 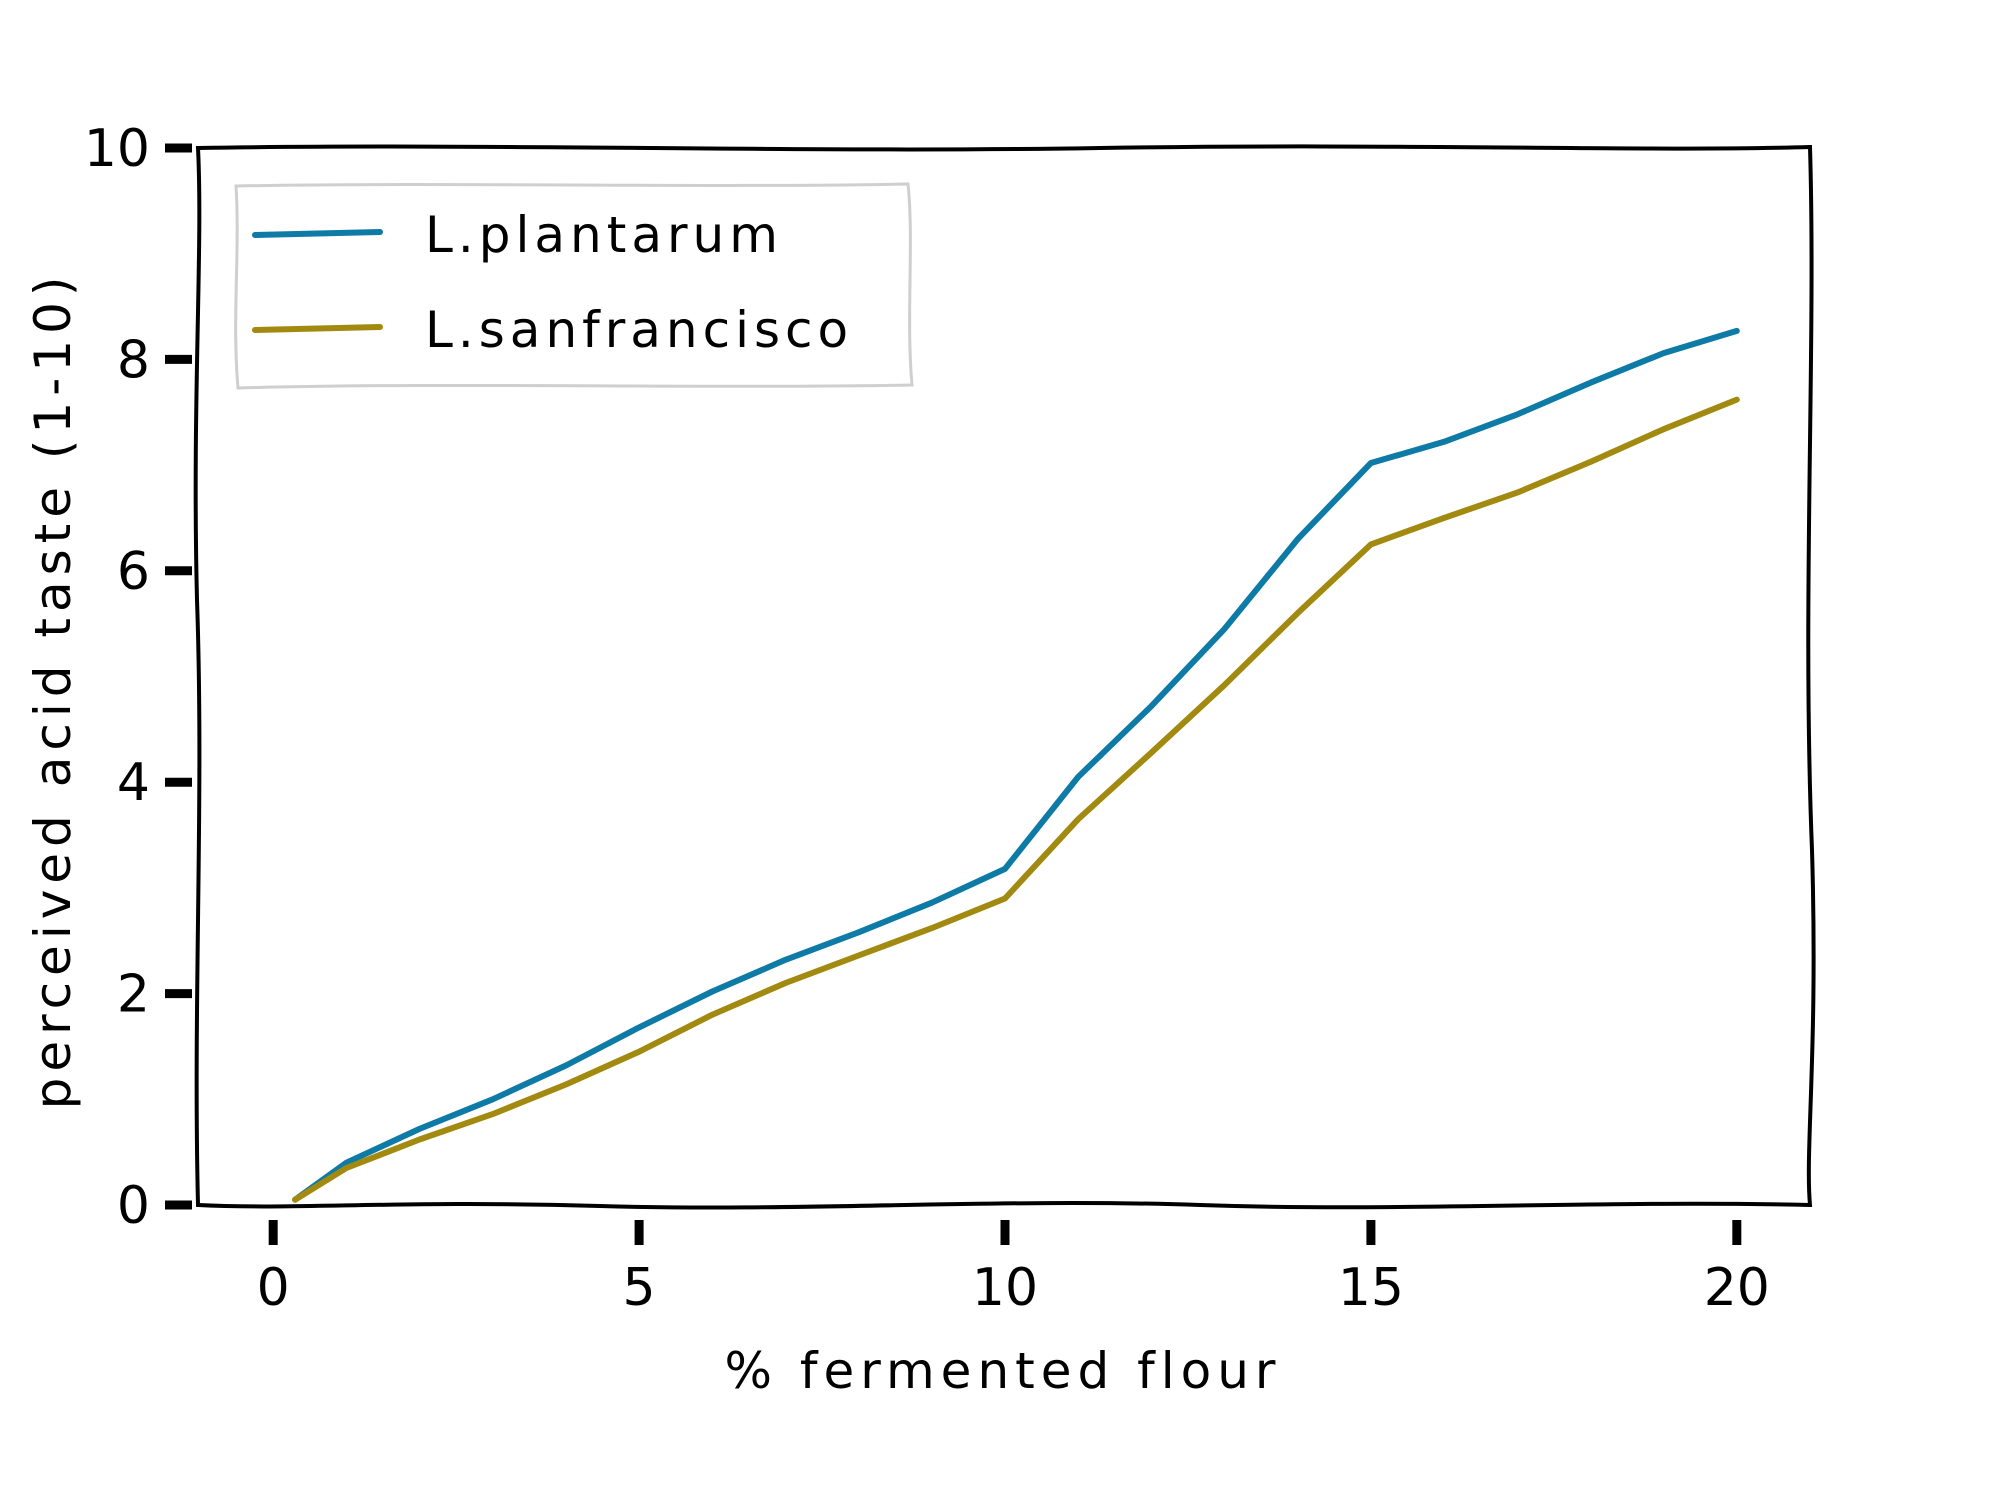 I want to click on y-tick-label: 0, so click(x=133, y=1206).